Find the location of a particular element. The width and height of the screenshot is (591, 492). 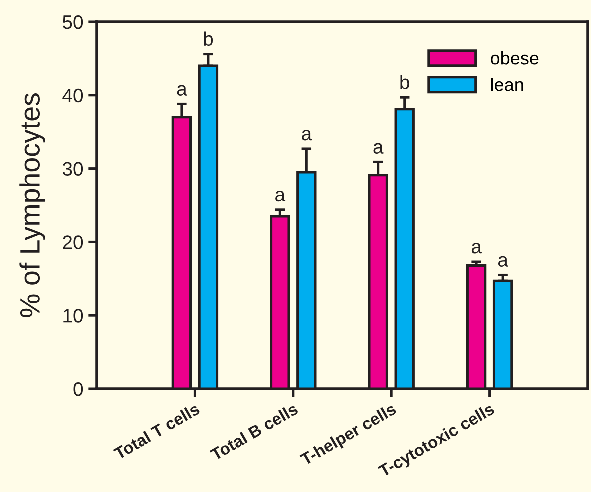

y-tick-label: 0 is located at coordinates (79, 389).